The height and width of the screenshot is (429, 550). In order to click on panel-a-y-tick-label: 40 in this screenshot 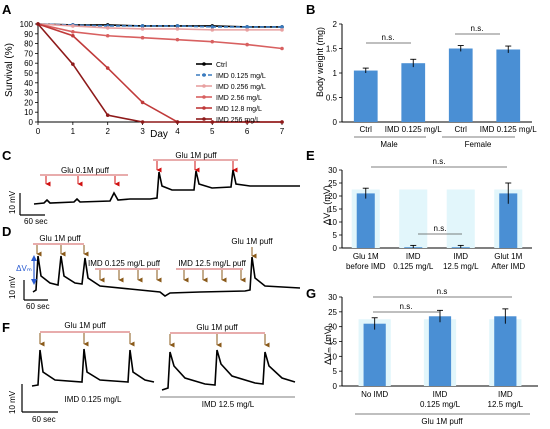, I will do `click(28, 83)`.